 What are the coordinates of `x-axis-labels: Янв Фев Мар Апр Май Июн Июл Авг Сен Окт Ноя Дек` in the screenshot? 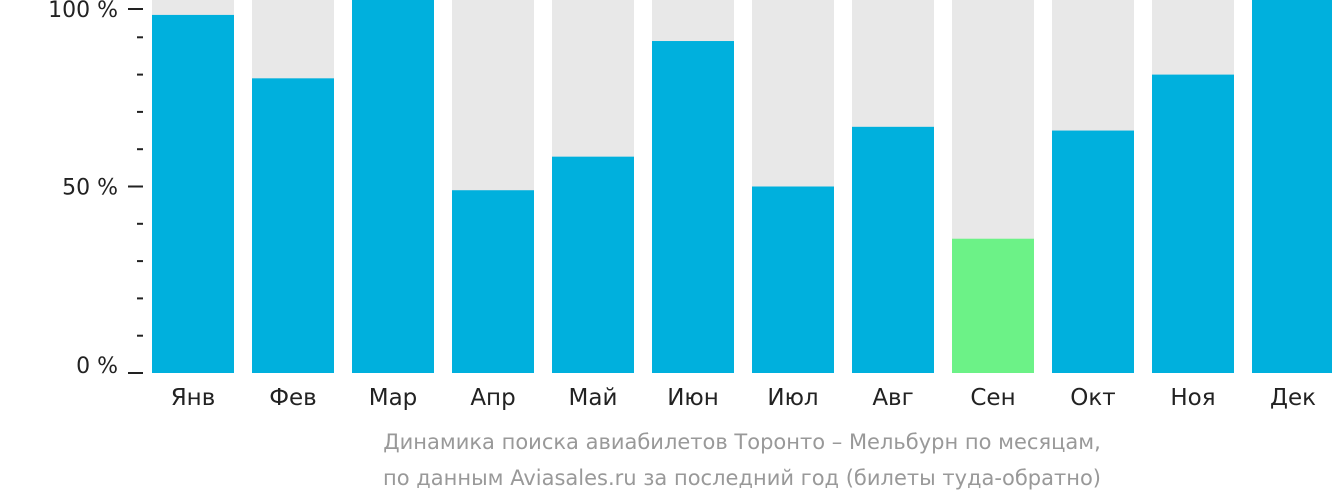 It's located at (743, 398).